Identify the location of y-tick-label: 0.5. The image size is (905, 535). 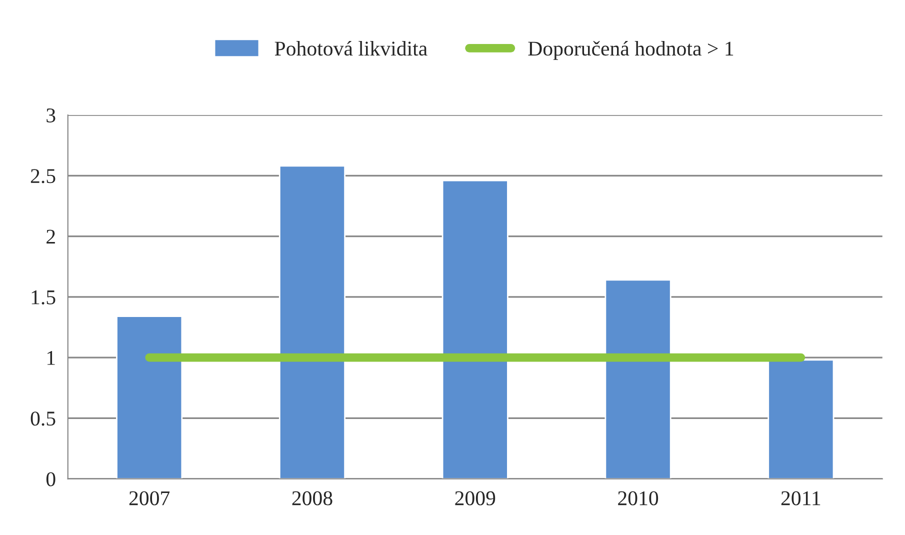
(43, 419).